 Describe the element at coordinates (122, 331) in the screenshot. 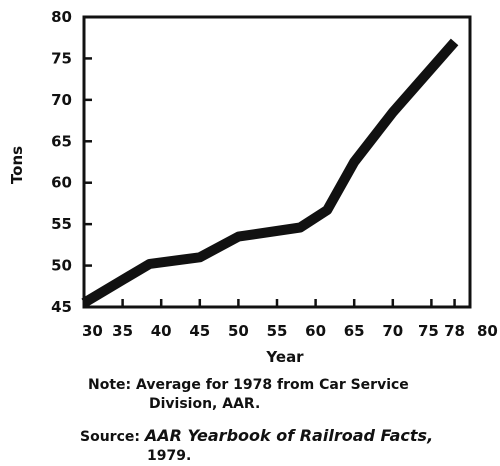

I see `x-tick-label: 35` at that location.